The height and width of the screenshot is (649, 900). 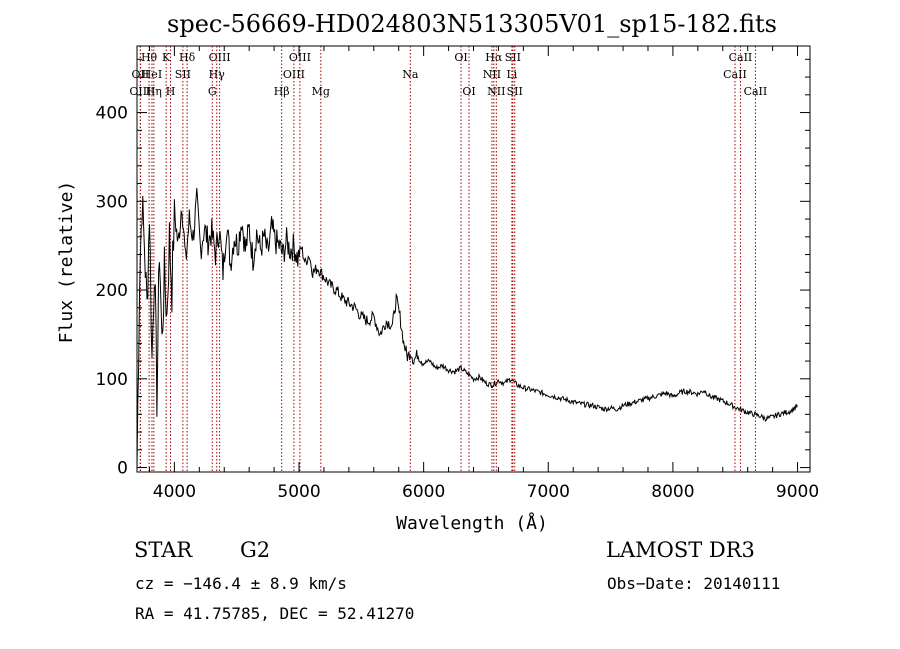 What do you see at coordinates (174, 492) in the screenshot?
I see `x-tick-label: 4000` at bounding box center [174, 492].